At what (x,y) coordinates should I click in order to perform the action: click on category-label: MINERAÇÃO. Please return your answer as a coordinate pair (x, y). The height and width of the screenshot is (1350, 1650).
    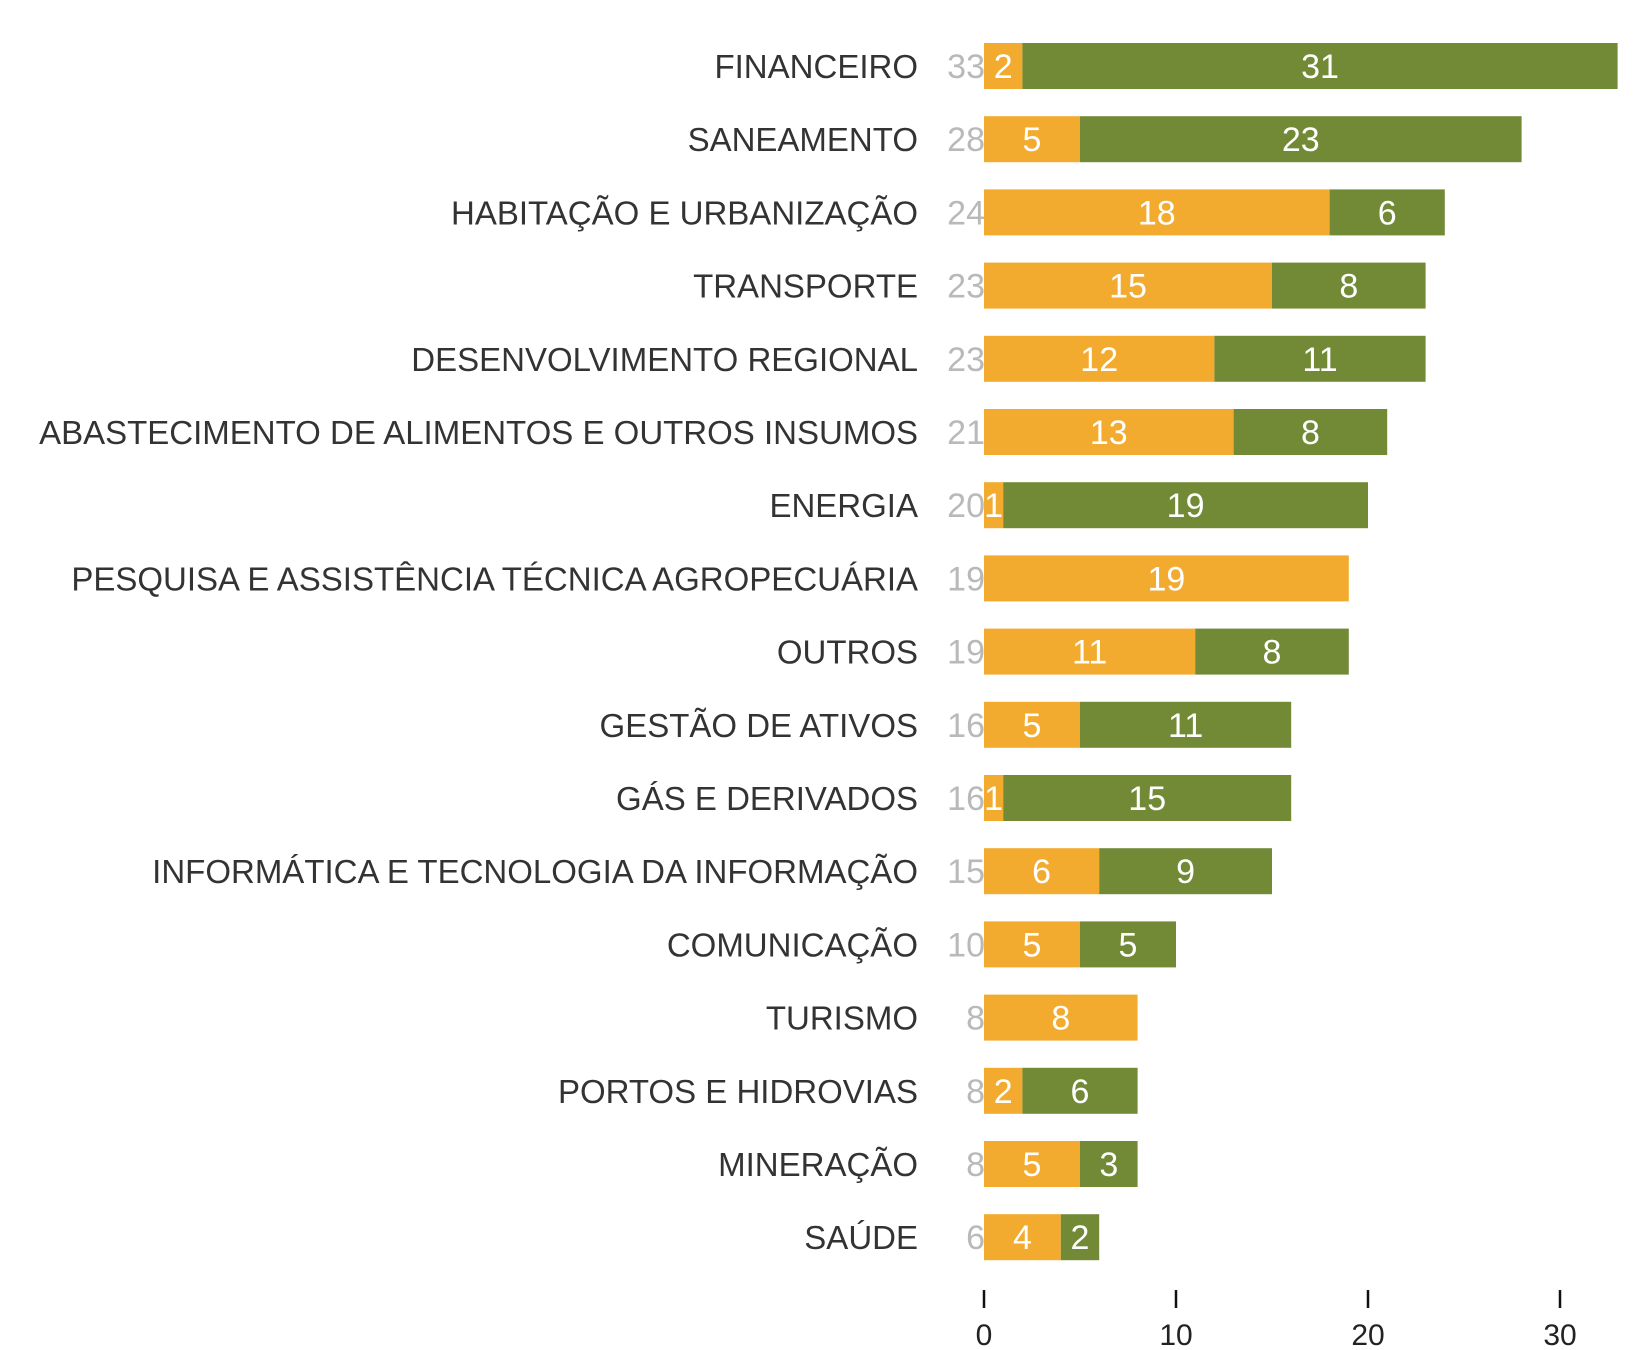
    Looking at the image, I should click on (818, 1164).